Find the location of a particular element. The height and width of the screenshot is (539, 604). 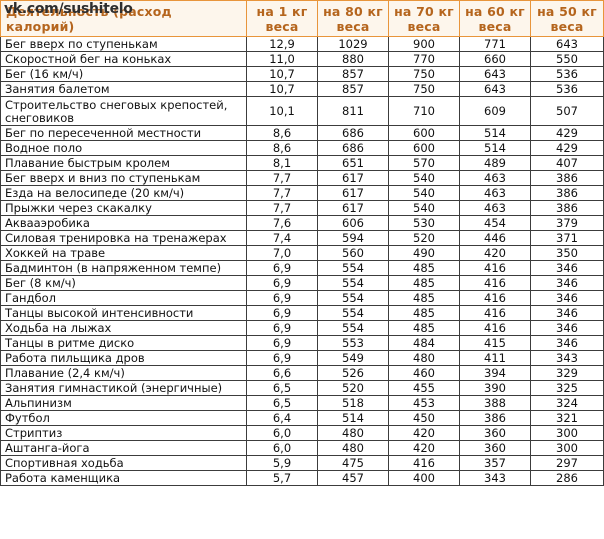

cell-kg60: 660 is located at coordinates (495, 59).